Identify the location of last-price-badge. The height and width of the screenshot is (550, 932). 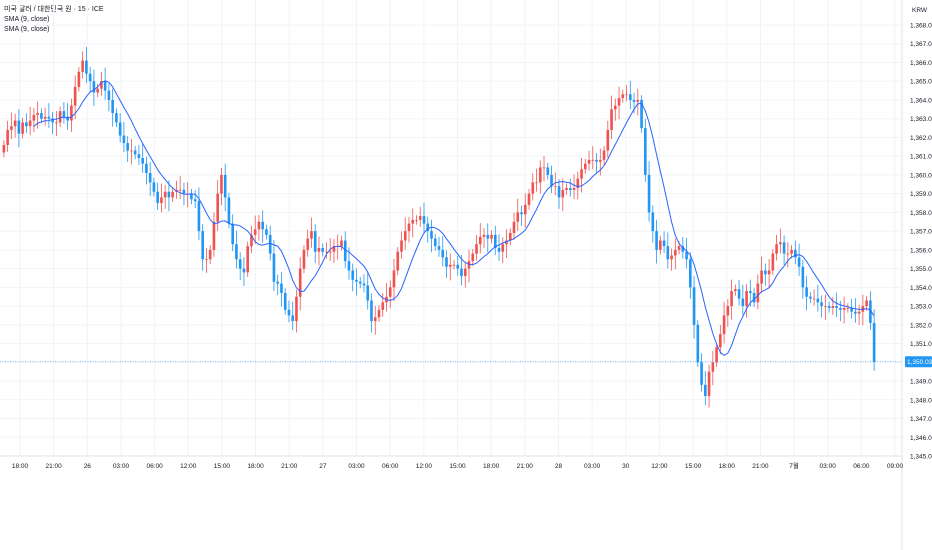
(918, 362).